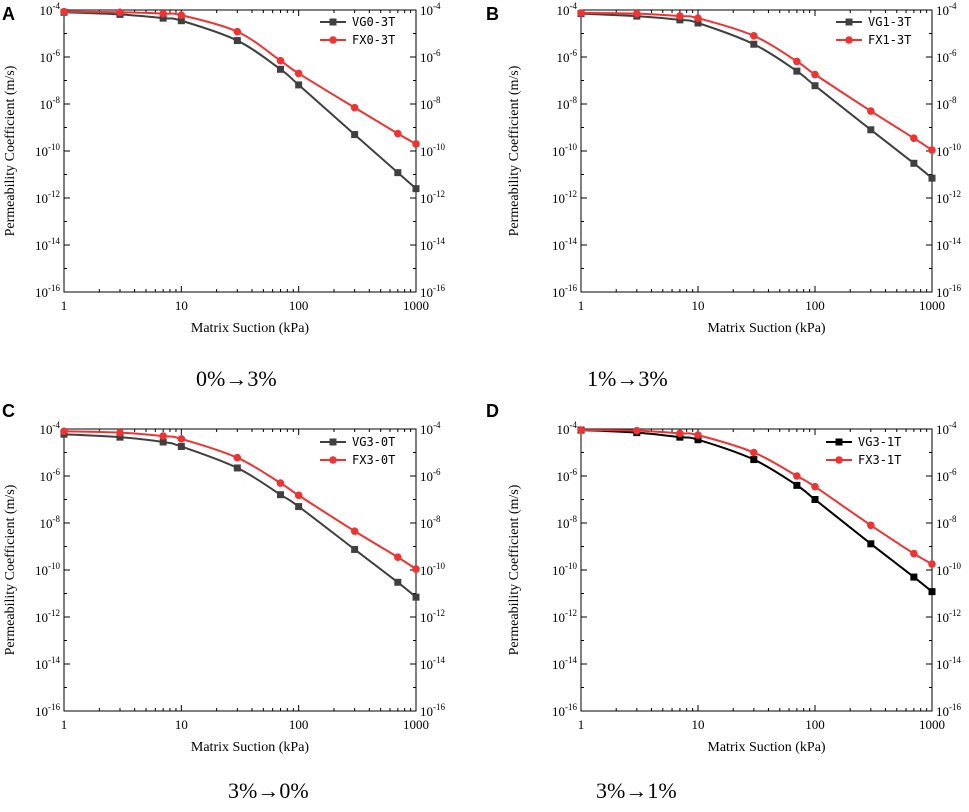  I want to click on legend-marker-circle, so click(333, 40).